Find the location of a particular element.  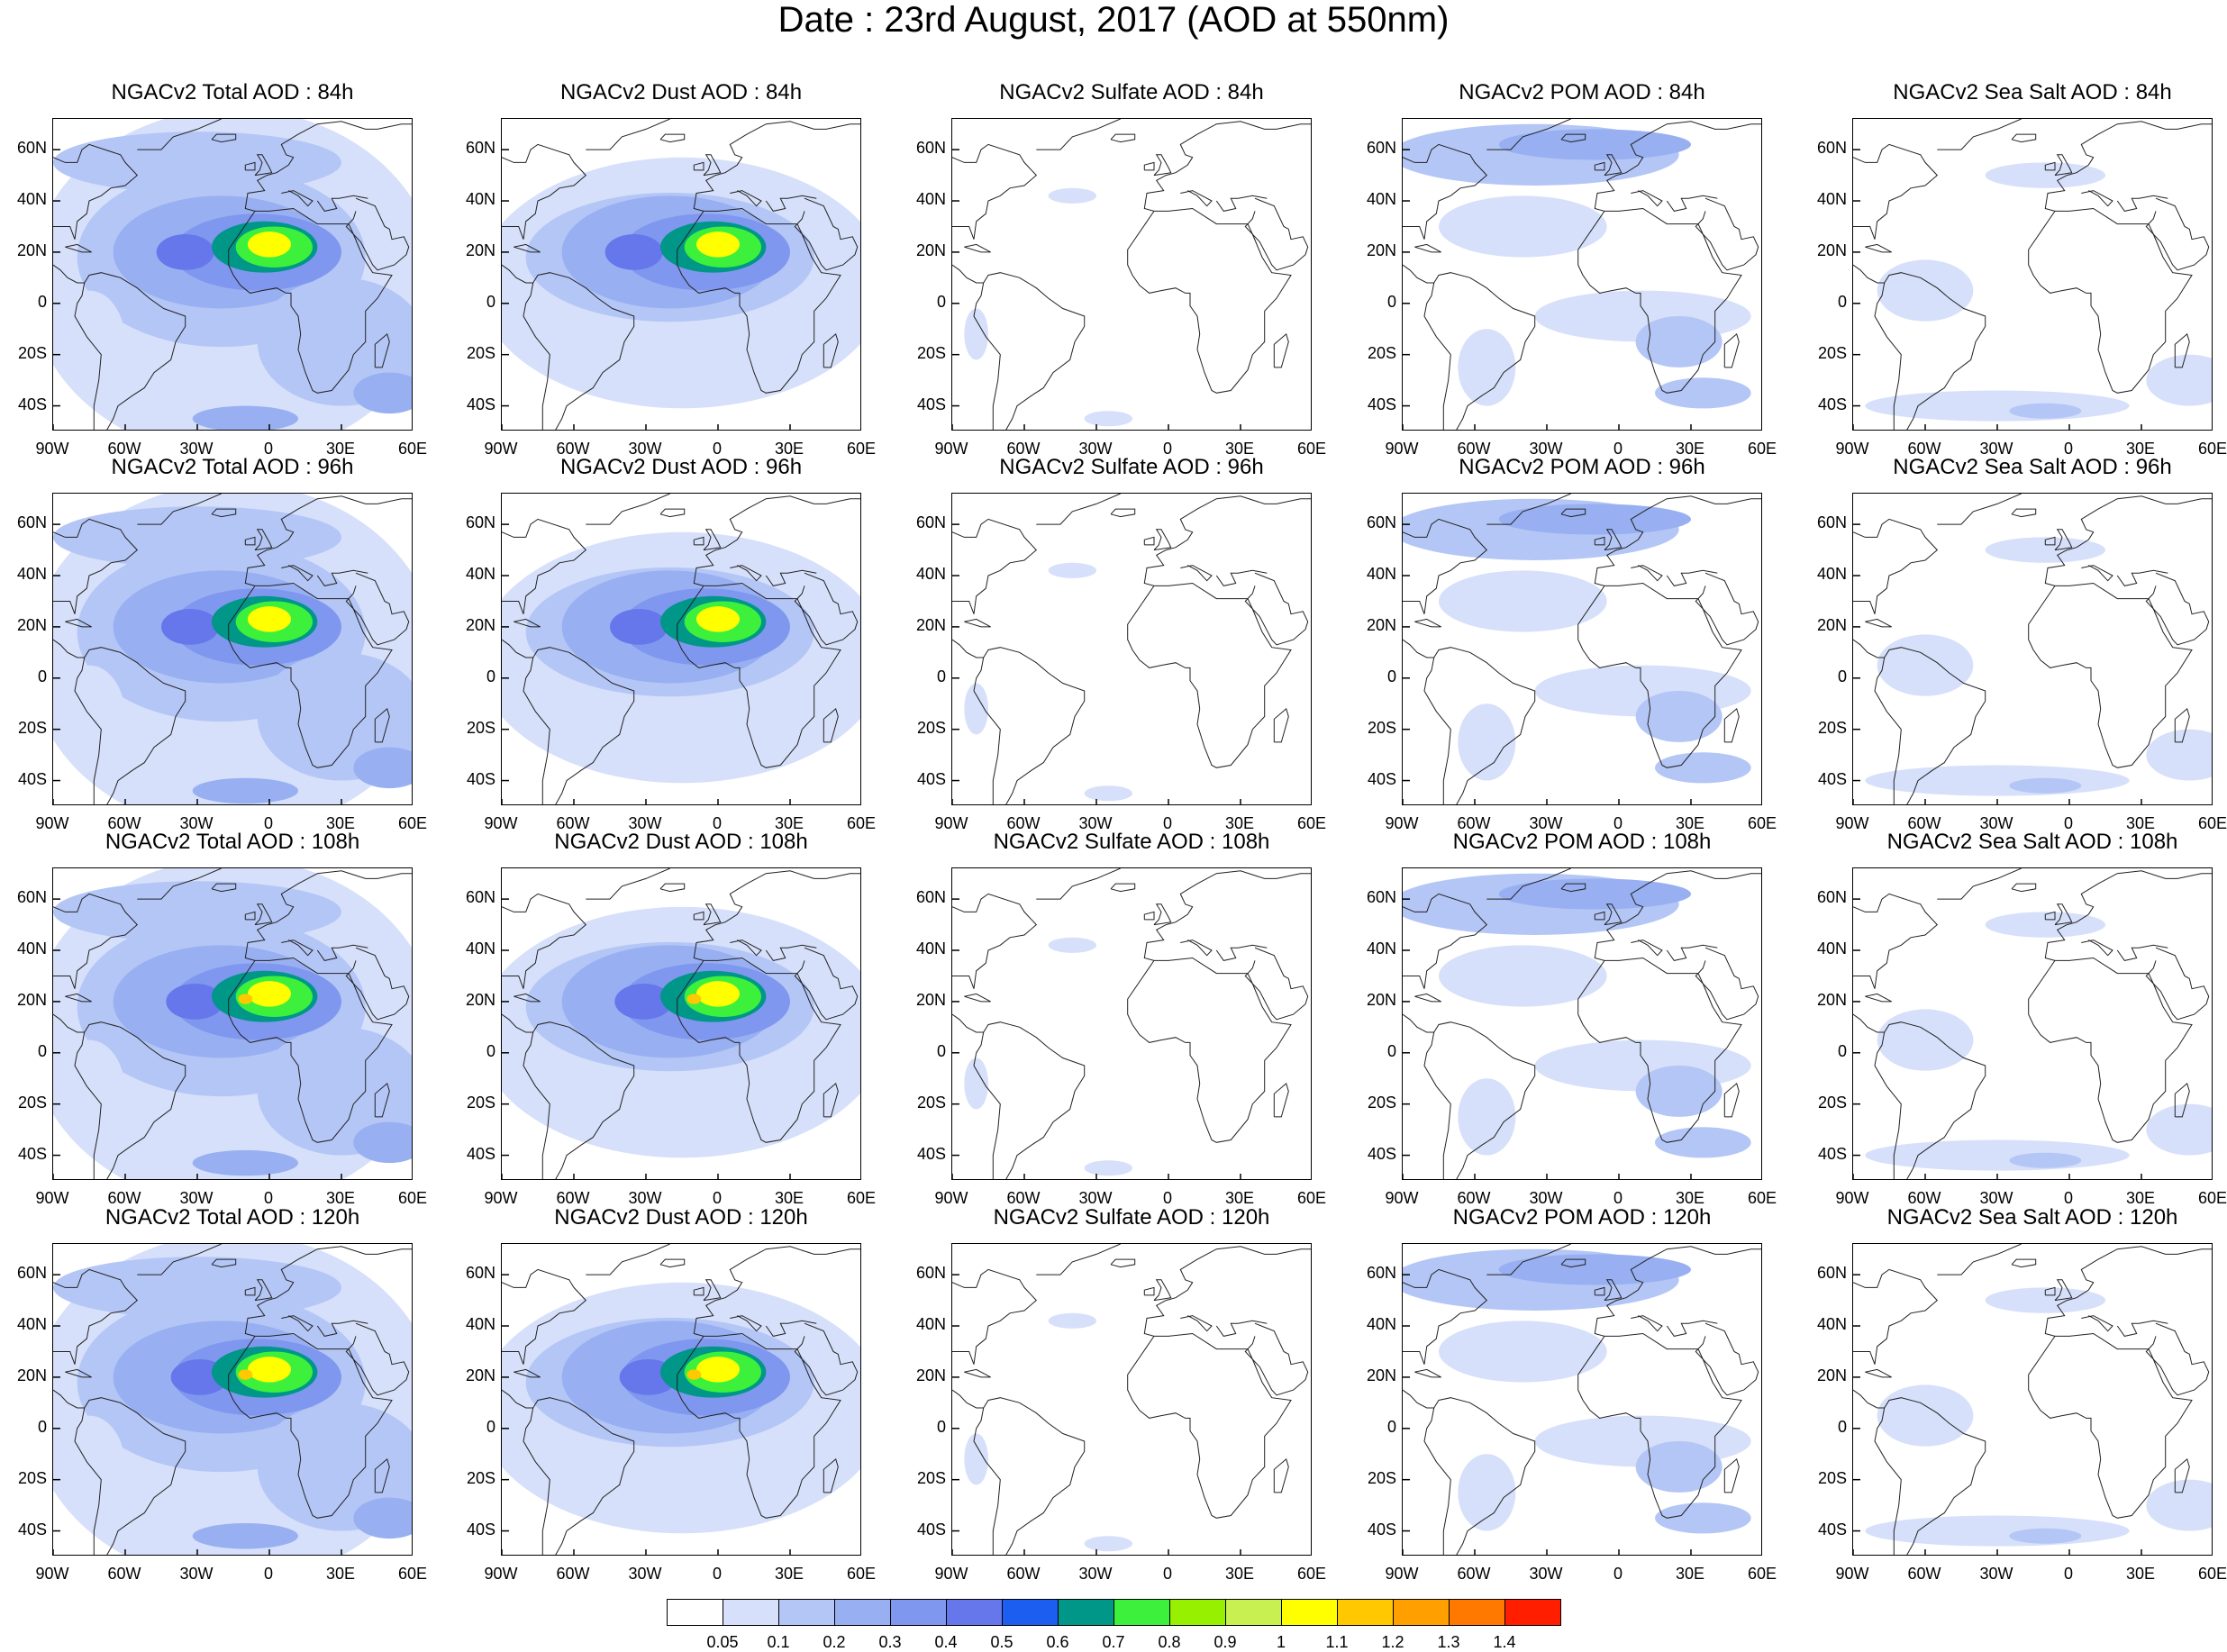

lat-tick-label: 0 is located at coordinates (1391, 676).